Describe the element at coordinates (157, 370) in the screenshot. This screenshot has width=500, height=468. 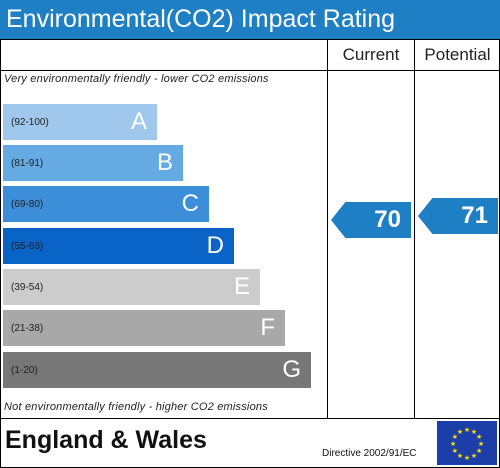
I see `band-g: (1-20) G` at that location.